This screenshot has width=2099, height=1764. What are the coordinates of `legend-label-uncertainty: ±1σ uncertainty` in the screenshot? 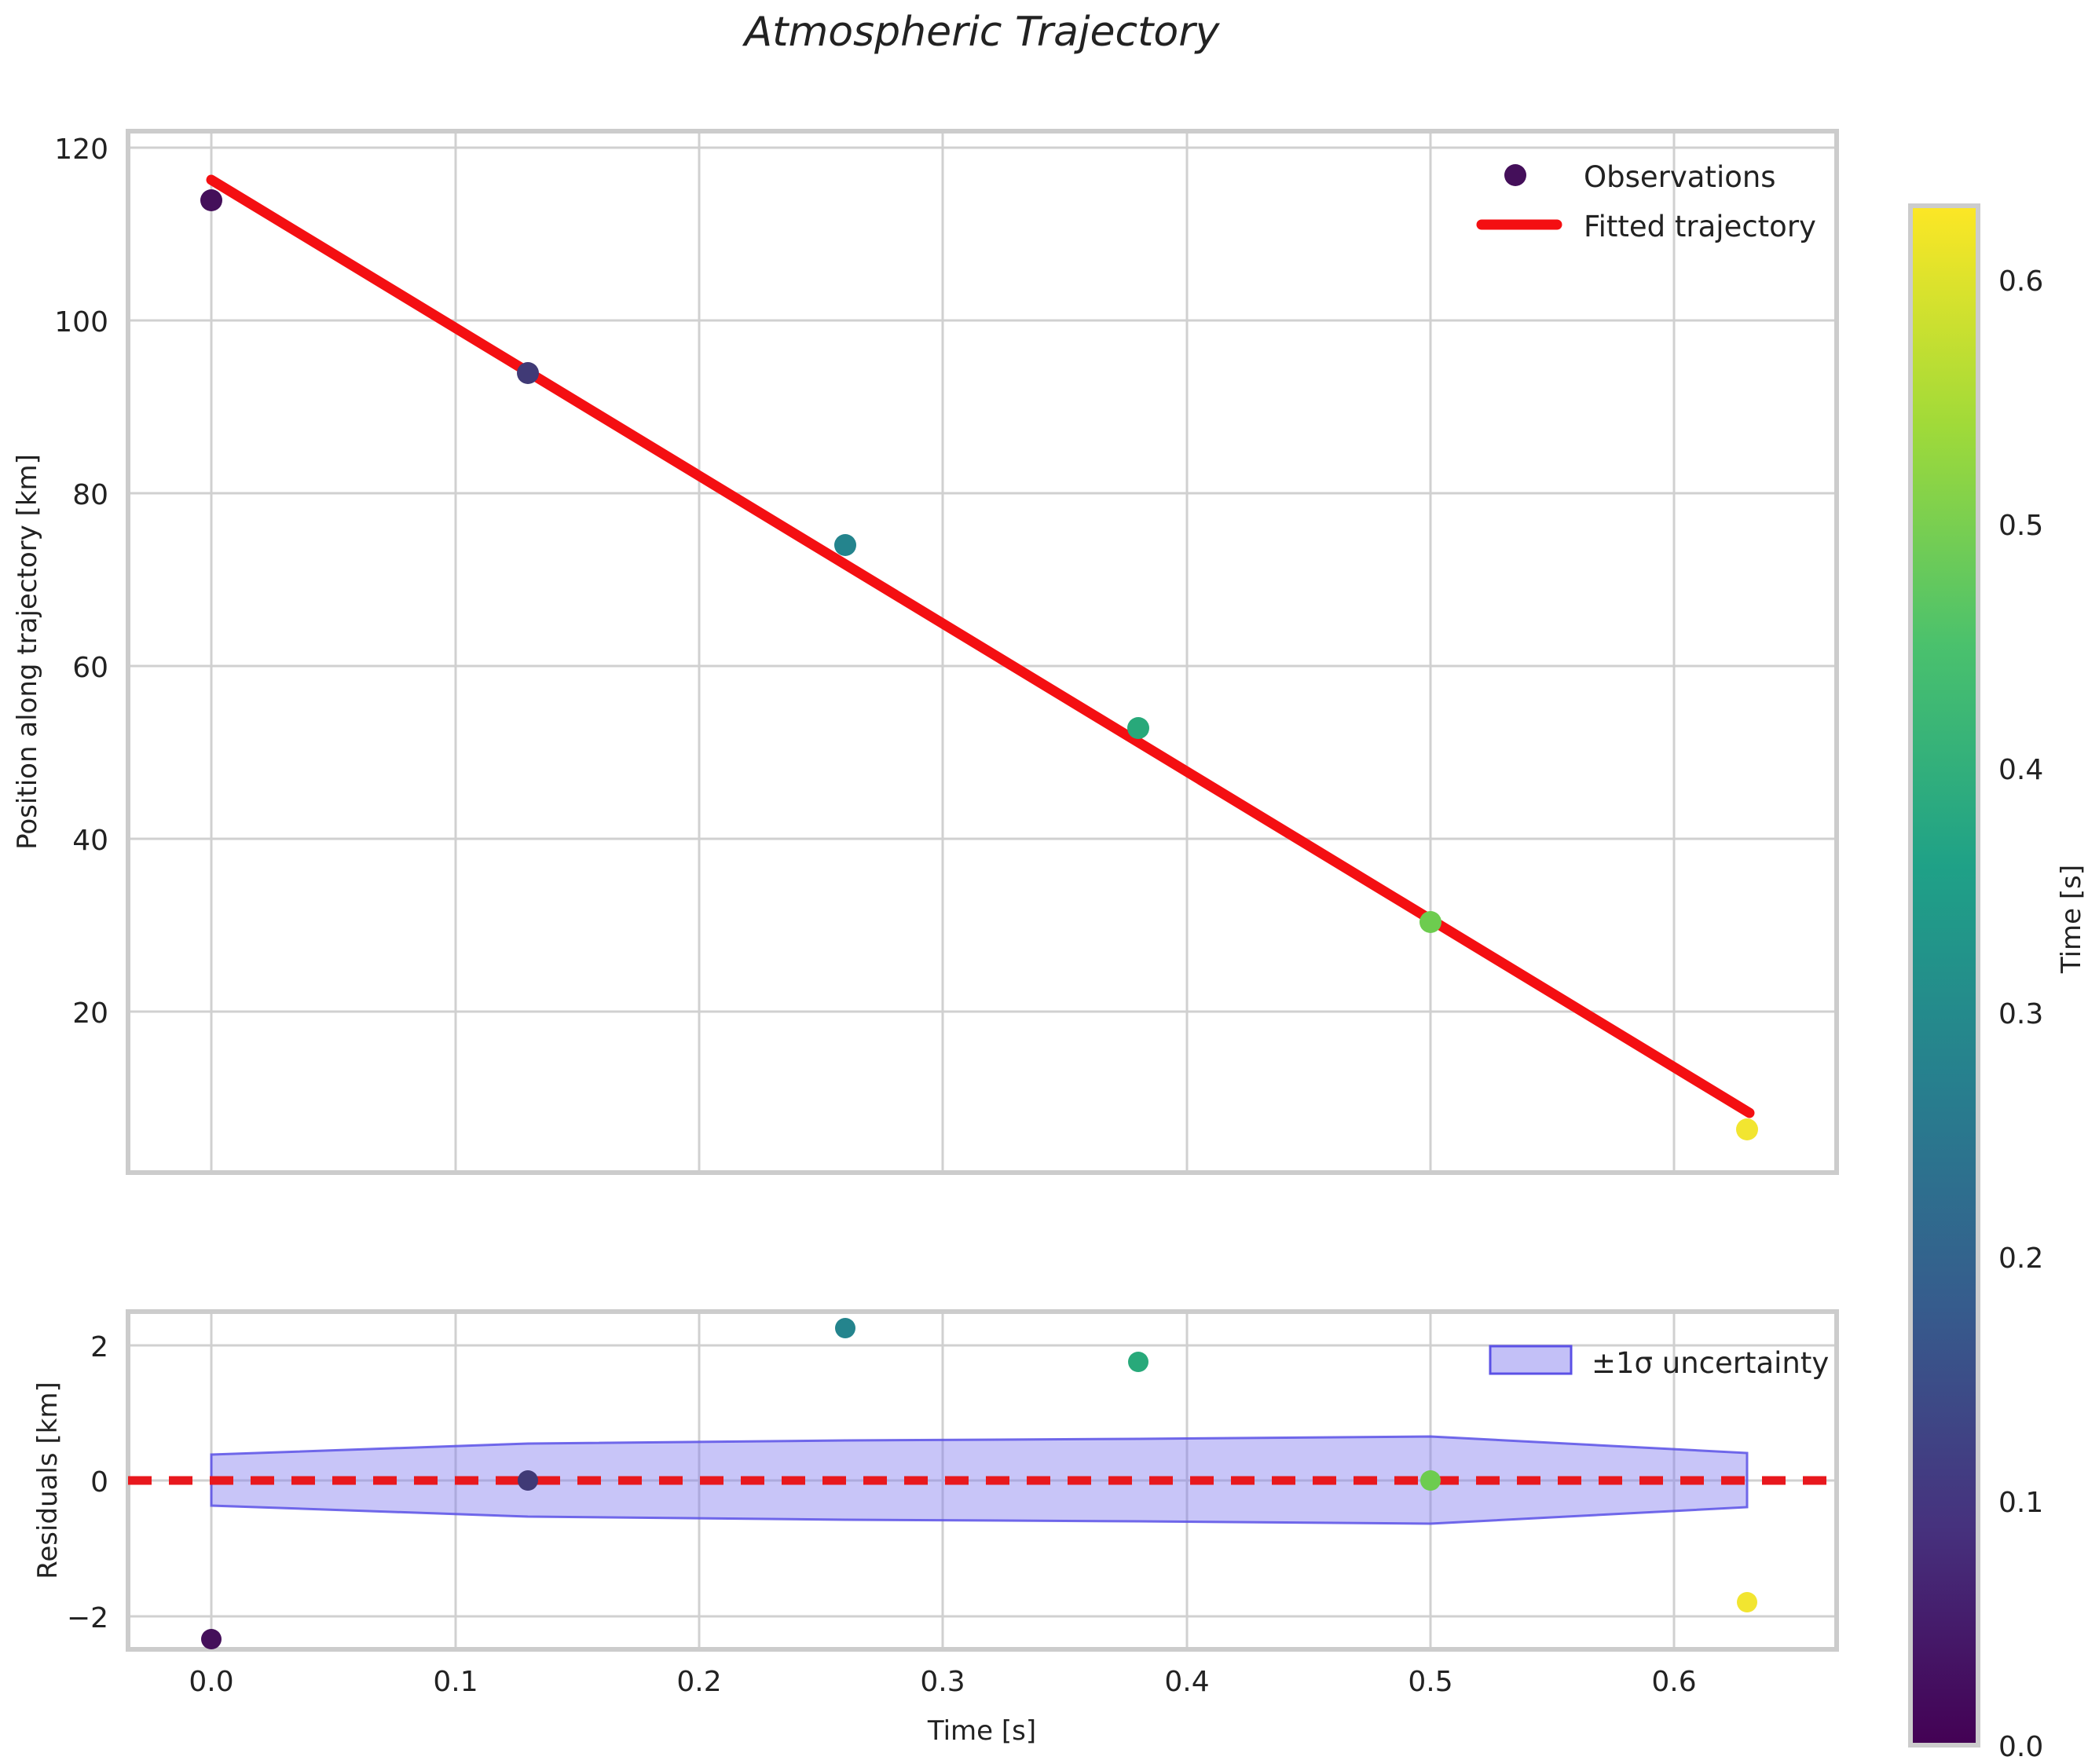 It's located at (1711, 1363).